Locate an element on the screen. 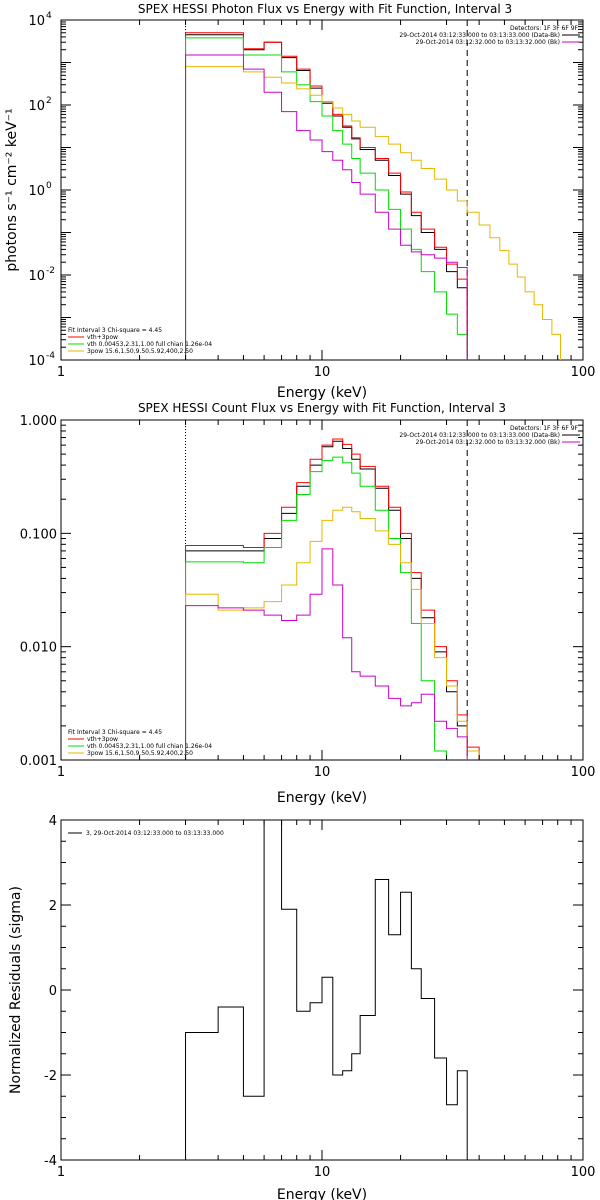 This screenshot has height=1200, width=600. count-flux-series-powerlaw is located at coordinates (332, 633).